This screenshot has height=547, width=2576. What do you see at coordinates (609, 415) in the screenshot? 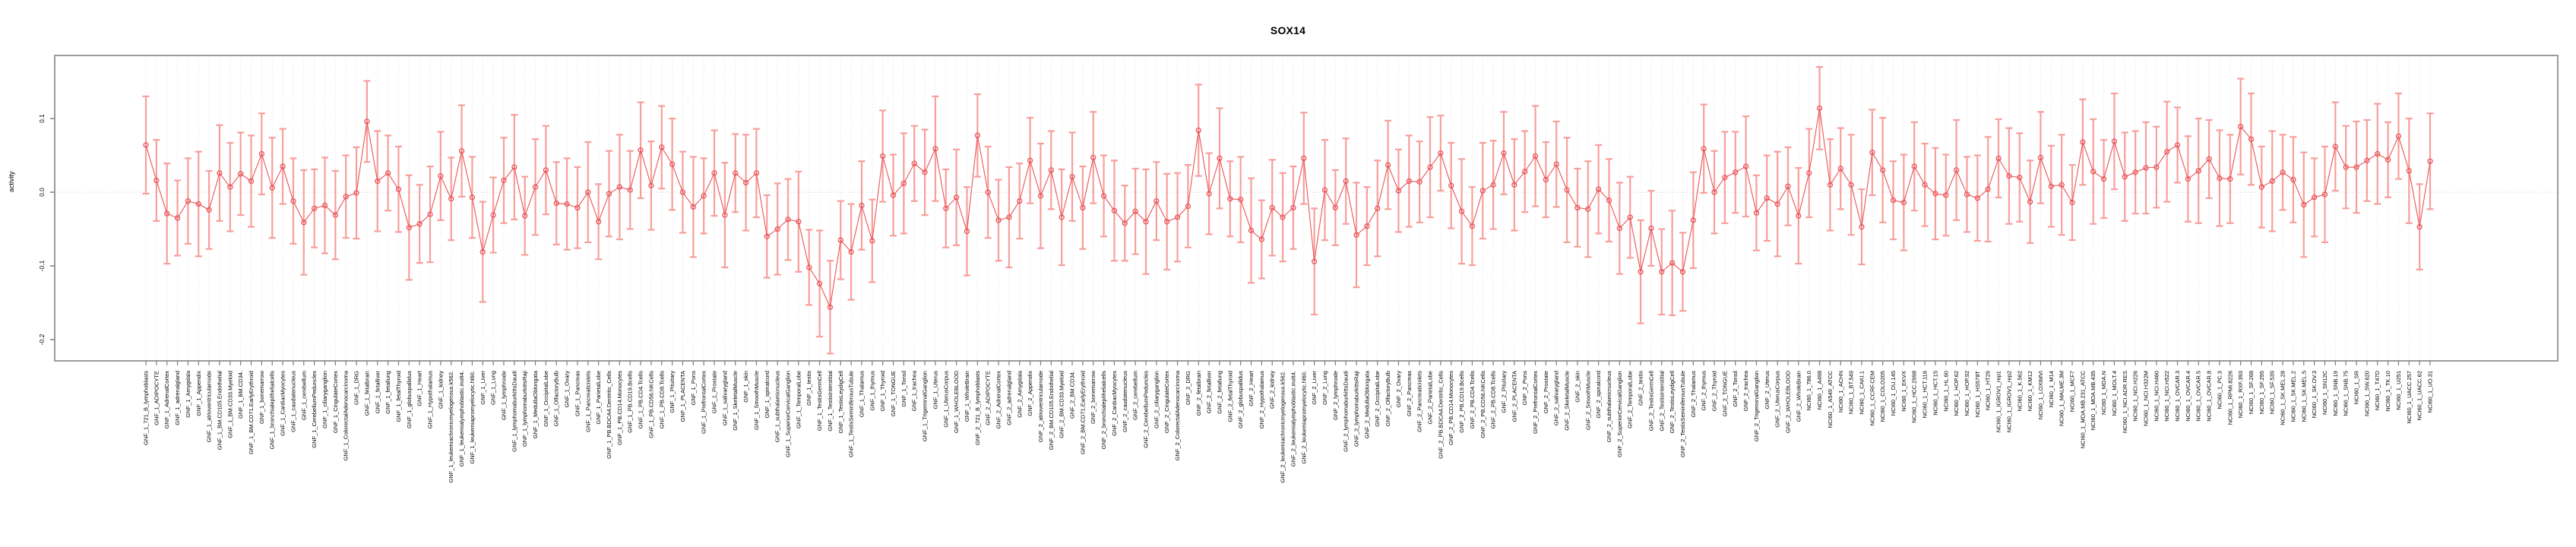
I see `x-tick-label: GNF_1_PB.BDCA4.Dentritic_Cells` at bounding box center [609, 415].